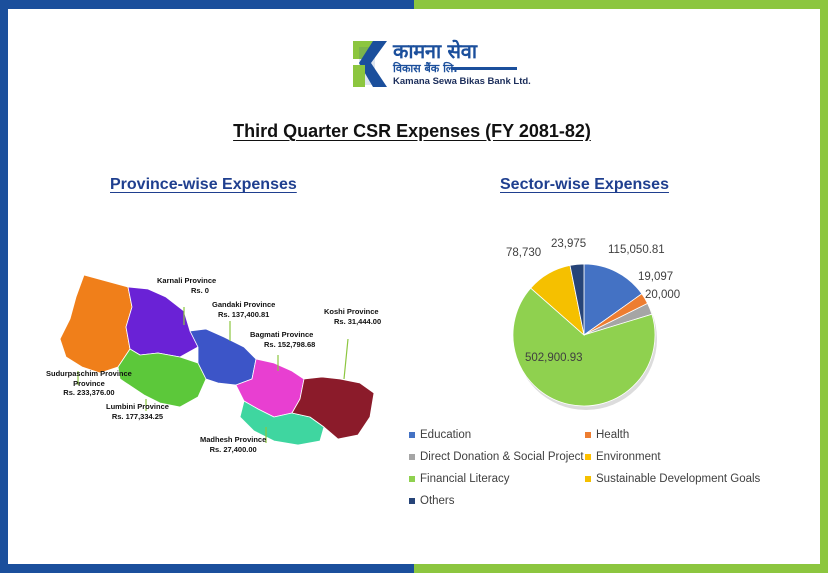  I want to click on logo-mark-icon, so click(370, 64).